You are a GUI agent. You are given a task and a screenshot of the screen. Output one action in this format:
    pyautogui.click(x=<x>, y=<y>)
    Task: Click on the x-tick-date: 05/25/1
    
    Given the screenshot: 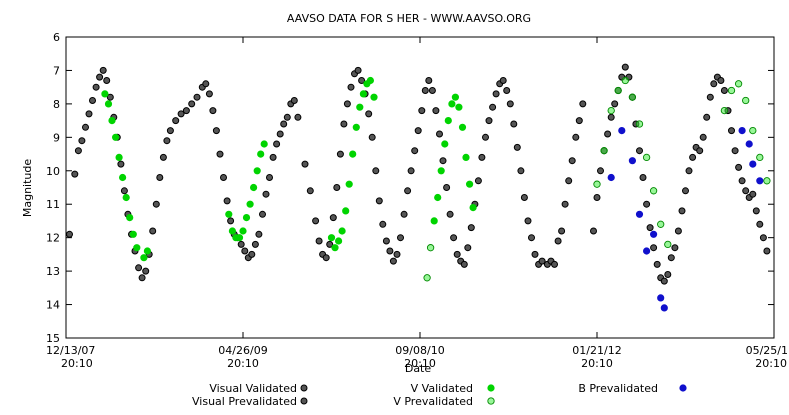 What is the action you would take?
    pyautogui.click(x=767, y=350)
    